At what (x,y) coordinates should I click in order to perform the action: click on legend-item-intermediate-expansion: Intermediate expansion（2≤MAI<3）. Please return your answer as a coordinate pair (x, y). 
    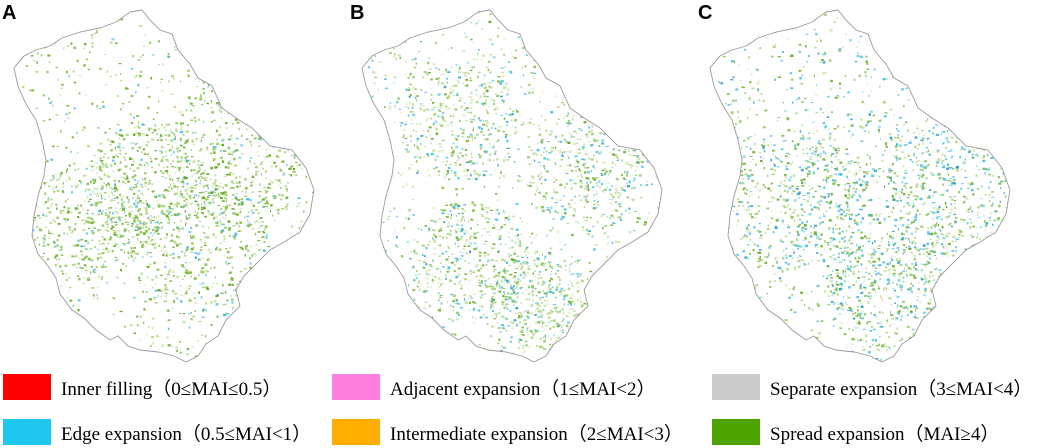
    Looking at the image, I should click on (507, 432).